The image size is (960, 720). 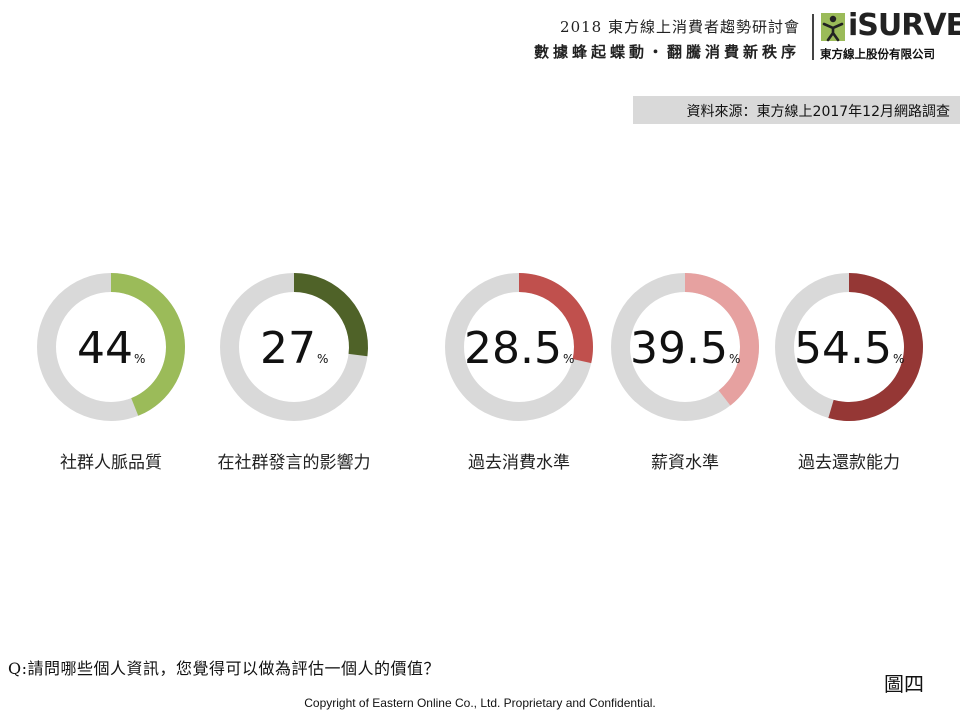 What do you see at coordinates (818, 112) in the screenshot?
I see `source-note: 資料來源：東方線上2017年12月網路調查` at bounding box center [818, 112].